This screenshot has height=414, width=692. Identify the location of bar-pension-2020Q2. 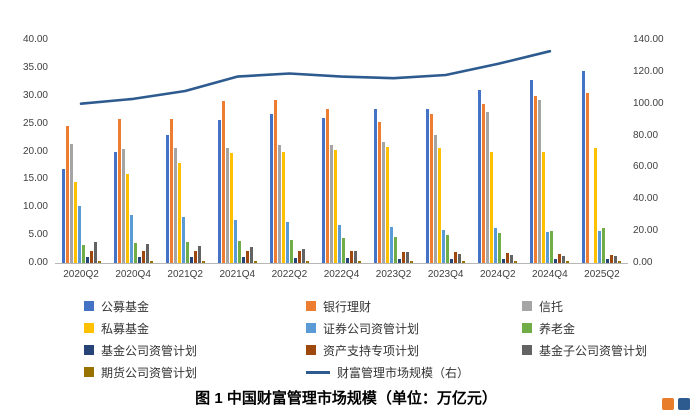
(83, 253).